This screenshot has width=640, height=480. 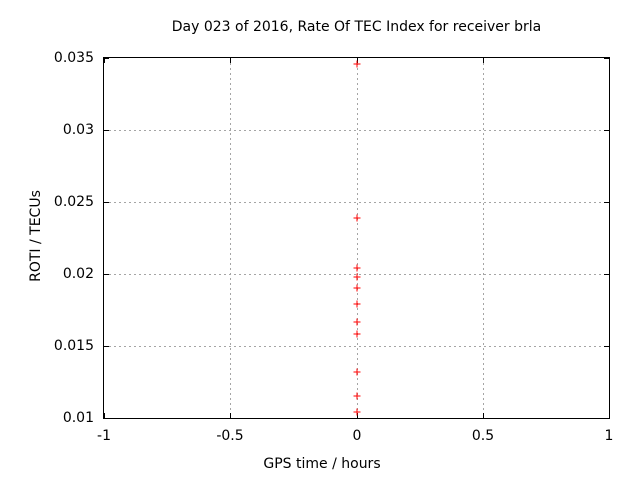 What do you see at coordinates (322, 464) in the screenshot?
I see `x-axis-label: GPS time / hours` at bounding box center [322, 464].